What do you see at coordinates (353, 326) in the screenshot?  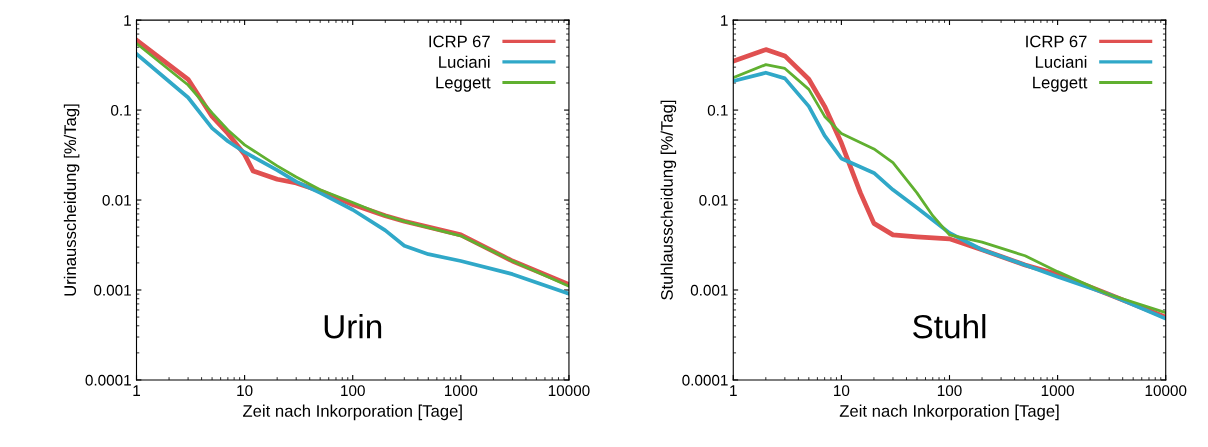 I see `annotation: Urin` at bounding box center [353, 326].